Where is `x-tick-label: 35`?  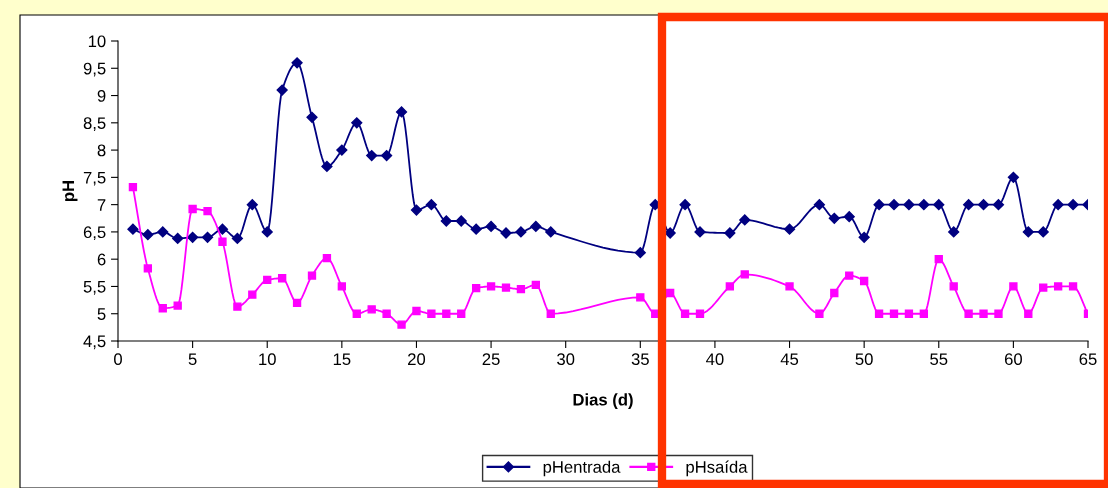 x-tick-label: 35 is located at coordinates (640, 359).